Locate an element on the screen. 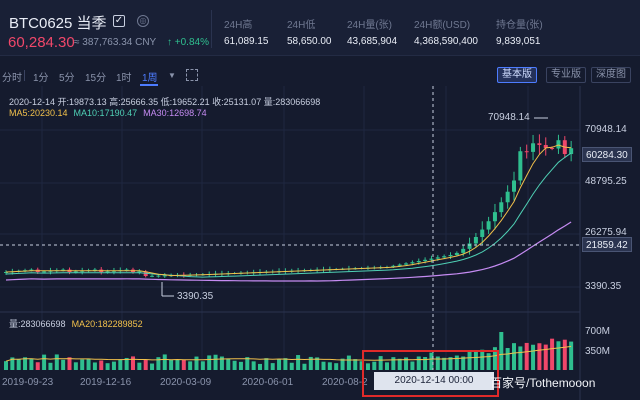 The image size is (640, 400). stat-amount-value: 4,368,590,400 is located at coordinates (446, 41).